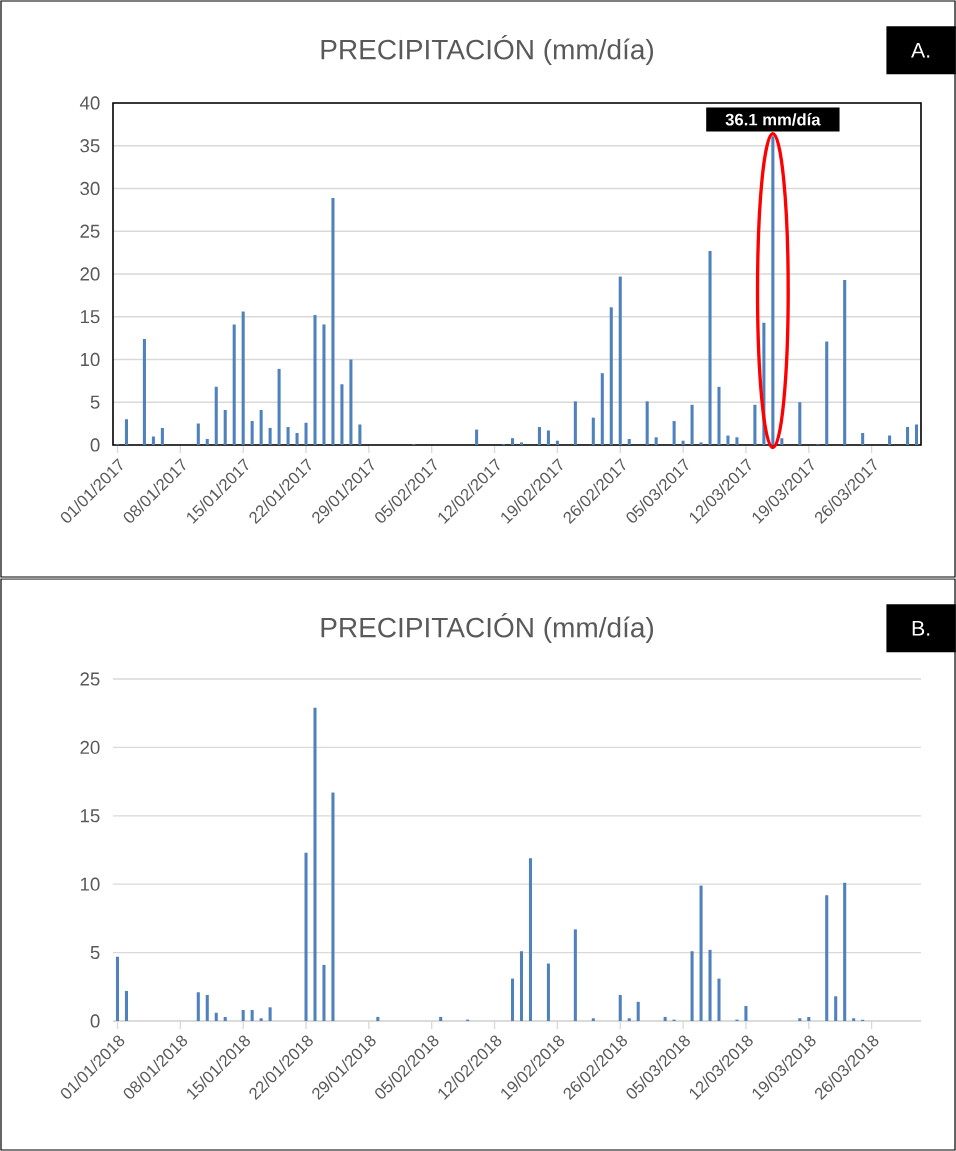 The width and height of the screenshot is (956, 1151). I want to click on y-tick-label: 35, so click(90, 146).